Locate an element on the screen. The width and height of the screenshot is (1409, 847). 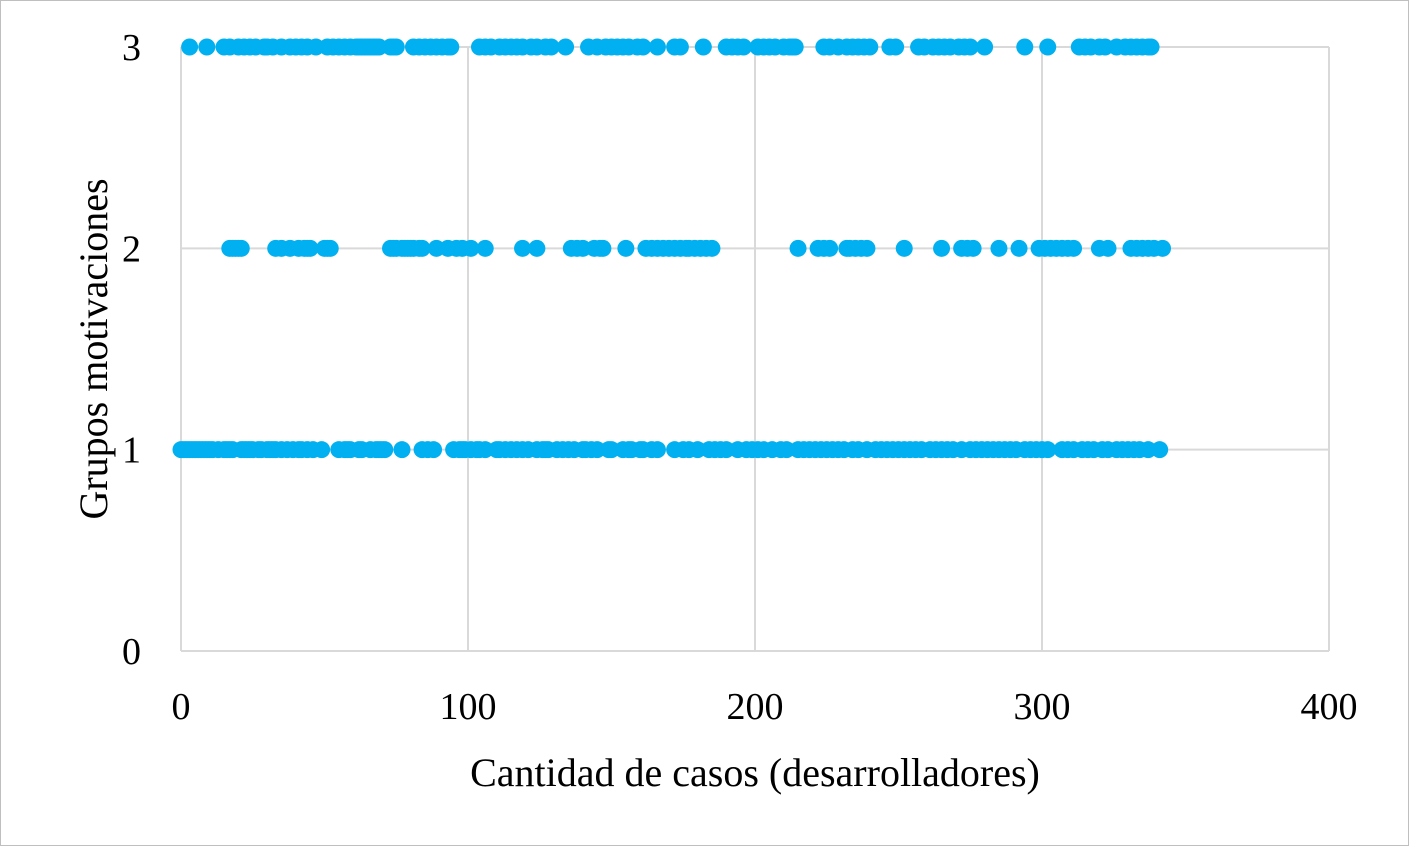
x-tick-label: 400 is located at coordinates (1329, 707).